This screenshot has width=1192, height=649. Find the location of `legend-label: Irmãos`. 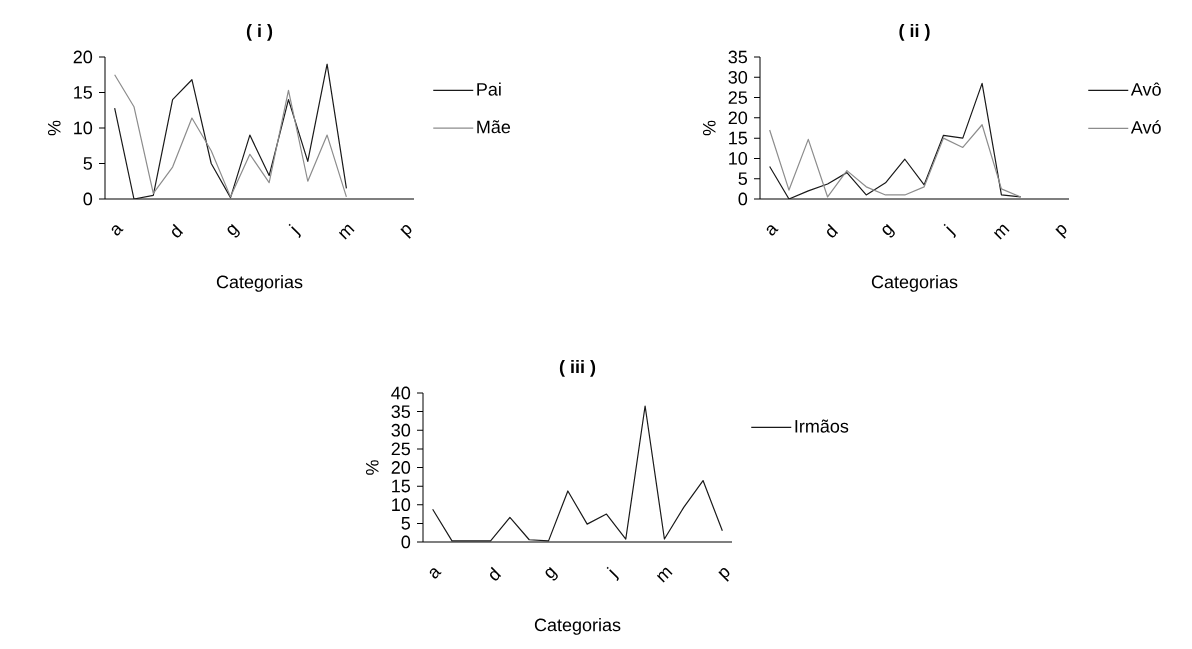

legend-label: Irmãos is located at coordinates (822, 426).